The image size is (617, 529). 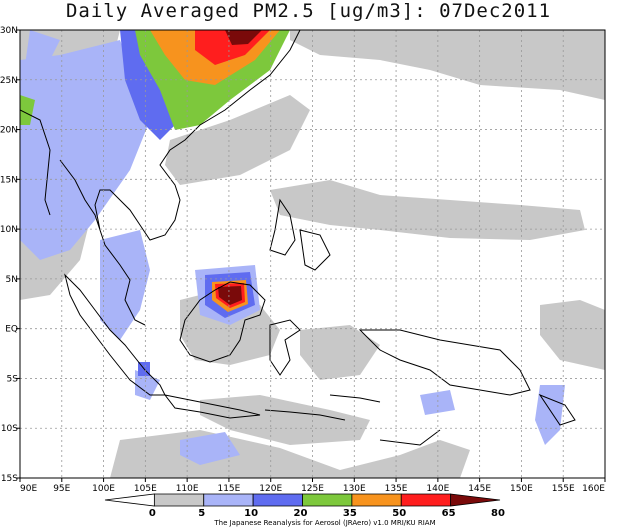 What do you see at coordinates (350, 513) in the screenshot?
I see `colorbar-label: 35` at bounding box center [350, 513].